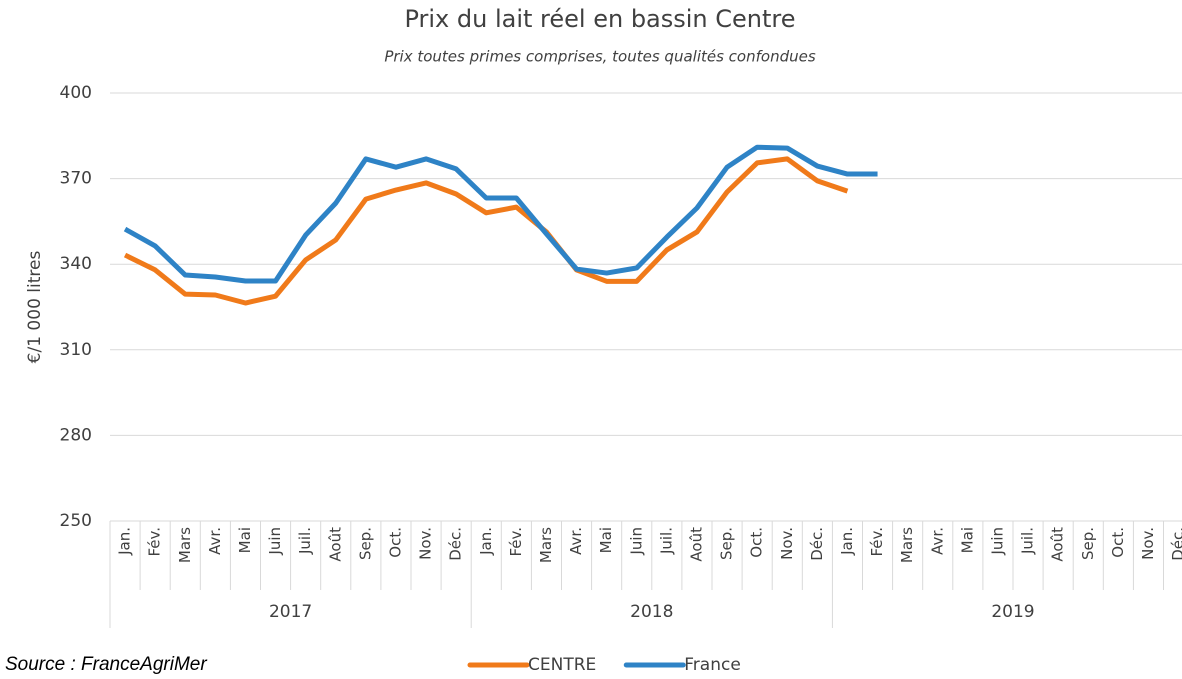 The width and height of the screenshot is (1182, 679). I want to click on group-label: 2018, so click(651, 612).